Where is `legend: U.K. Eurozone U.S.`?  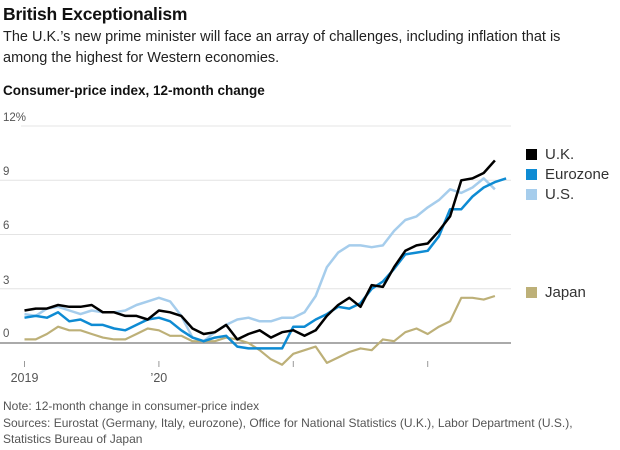 legend: U.K. Eurozone U.S. is located at coordinates (567, 174).